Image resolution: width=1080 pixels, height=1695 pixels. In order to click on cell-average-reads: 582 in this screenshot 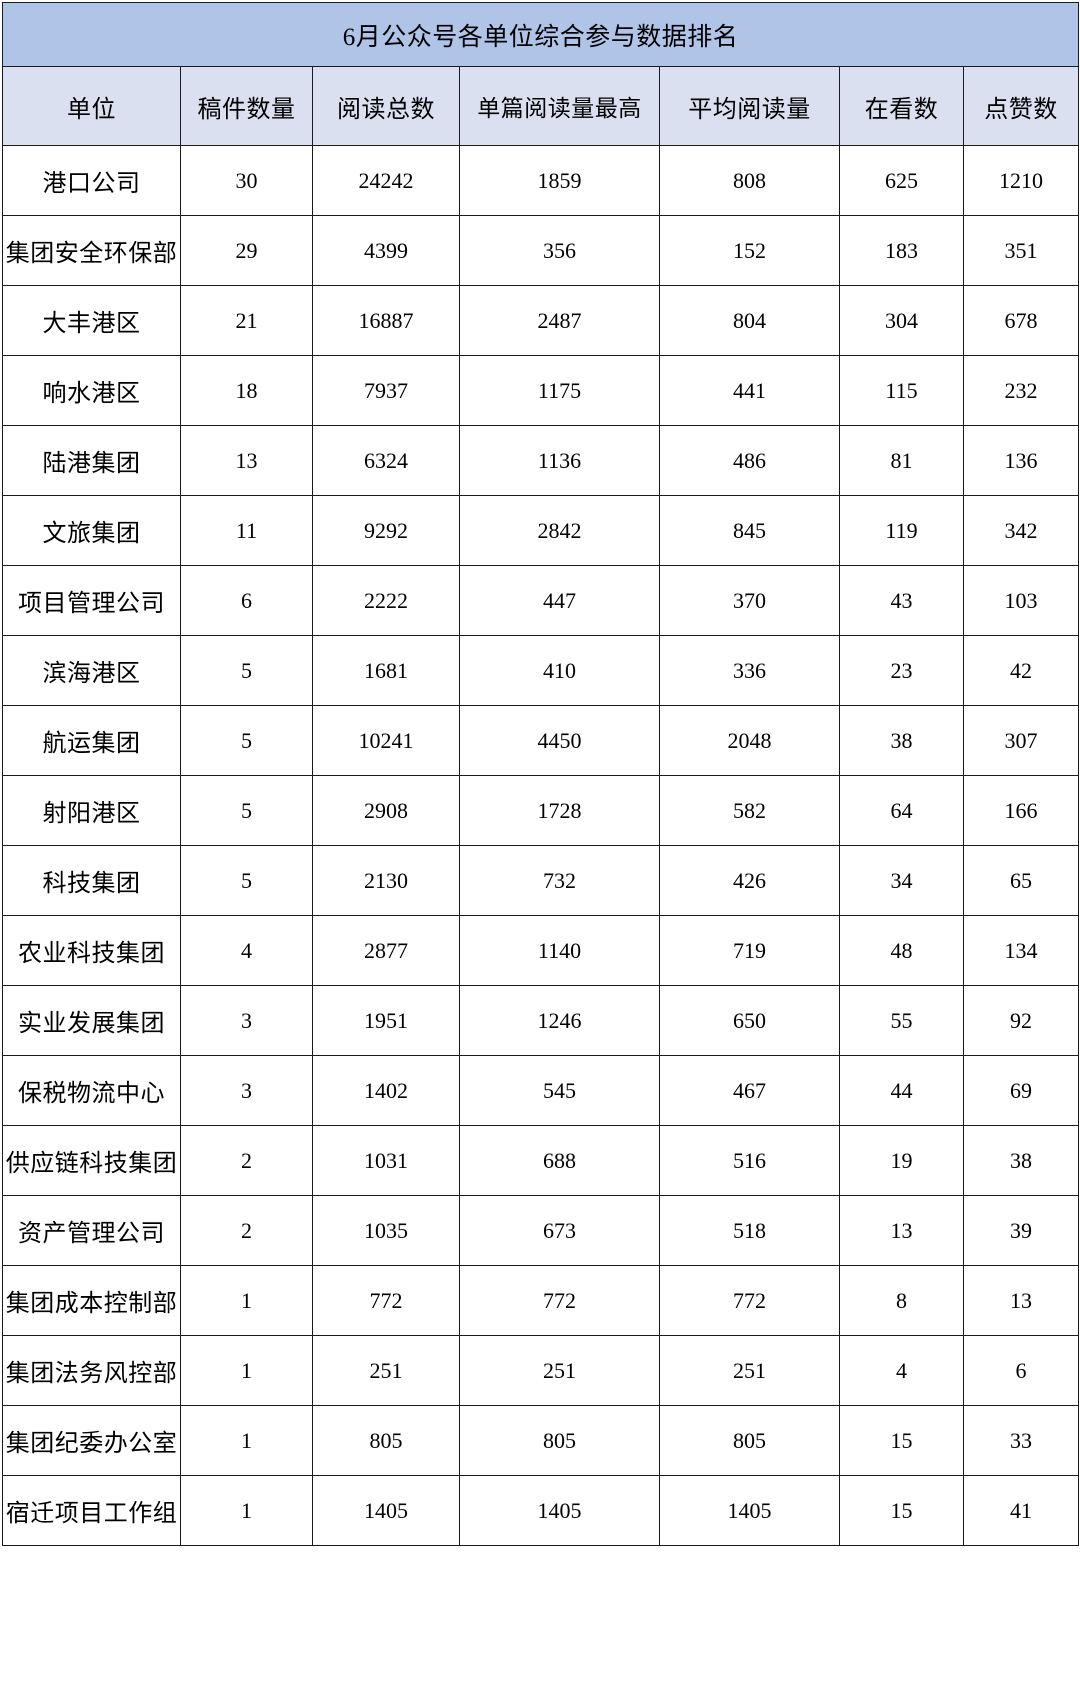, I will do `click(749, 810)`.